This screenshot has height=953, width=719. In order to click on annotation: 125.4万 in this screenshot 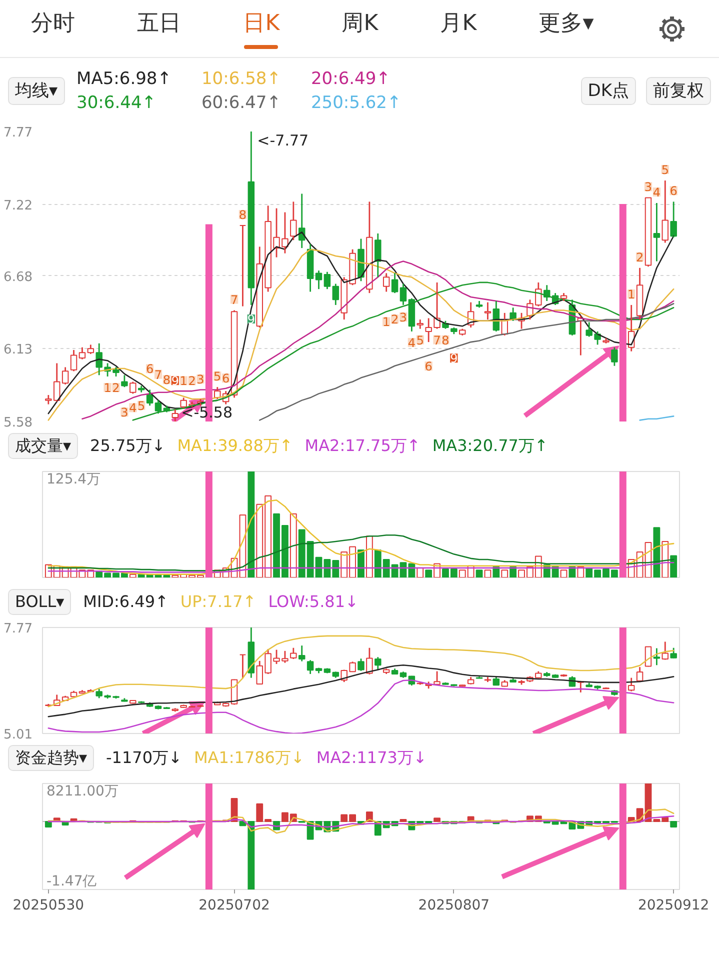, I will do `click(73, 480)`.